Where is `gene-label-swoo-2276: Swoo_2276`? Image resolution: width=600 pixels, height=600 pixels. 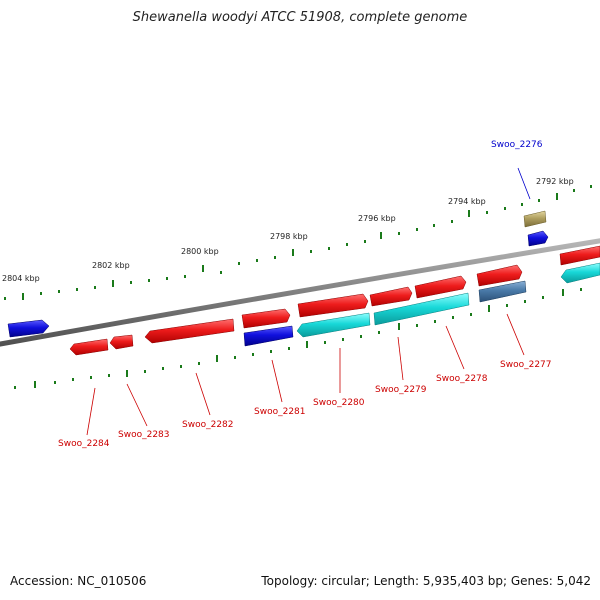 gene-label-swoo-2276: Swoo_2276 is located at coordinates (517, 145).